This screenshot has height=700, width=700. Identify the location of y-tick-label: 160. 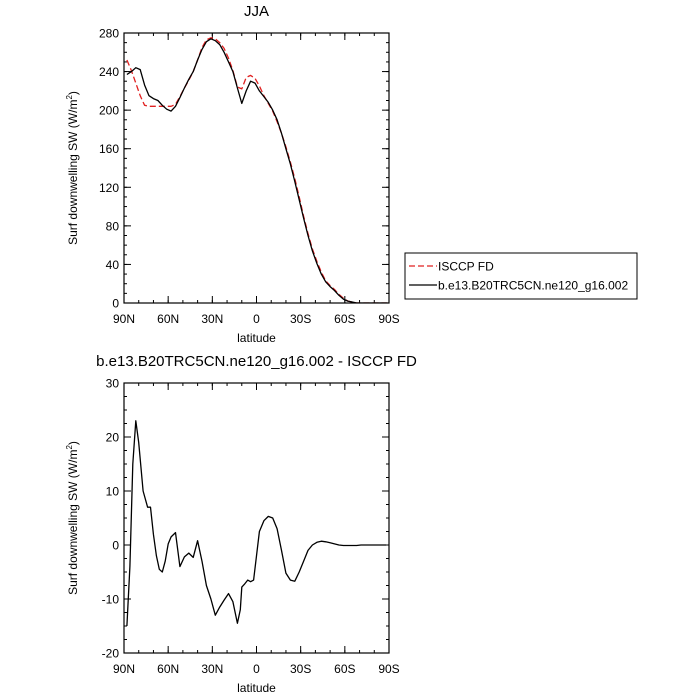
(109, 149).